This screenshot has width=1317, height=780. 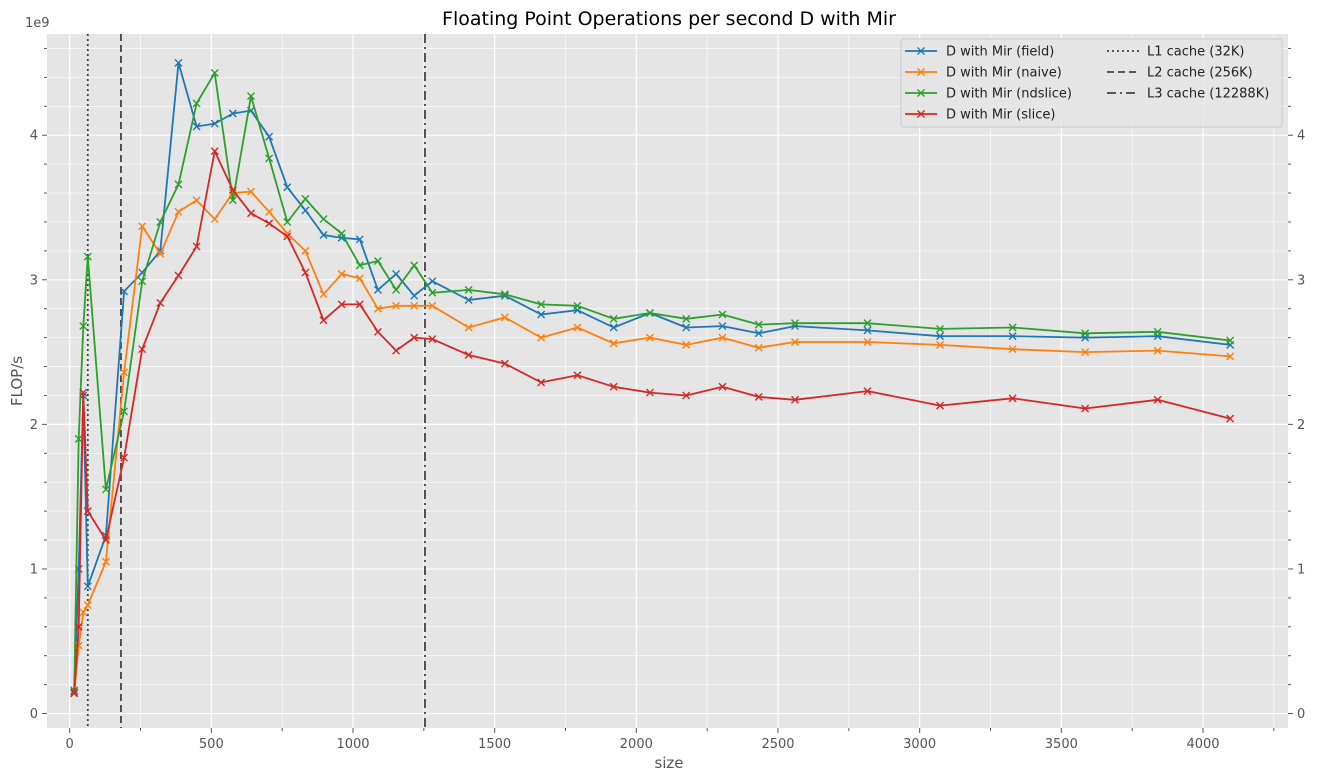 What do you see at coordinates (494, 744) in the screenshot?
I see `x-tick-label: 1500` at bounding box center [494, 744].